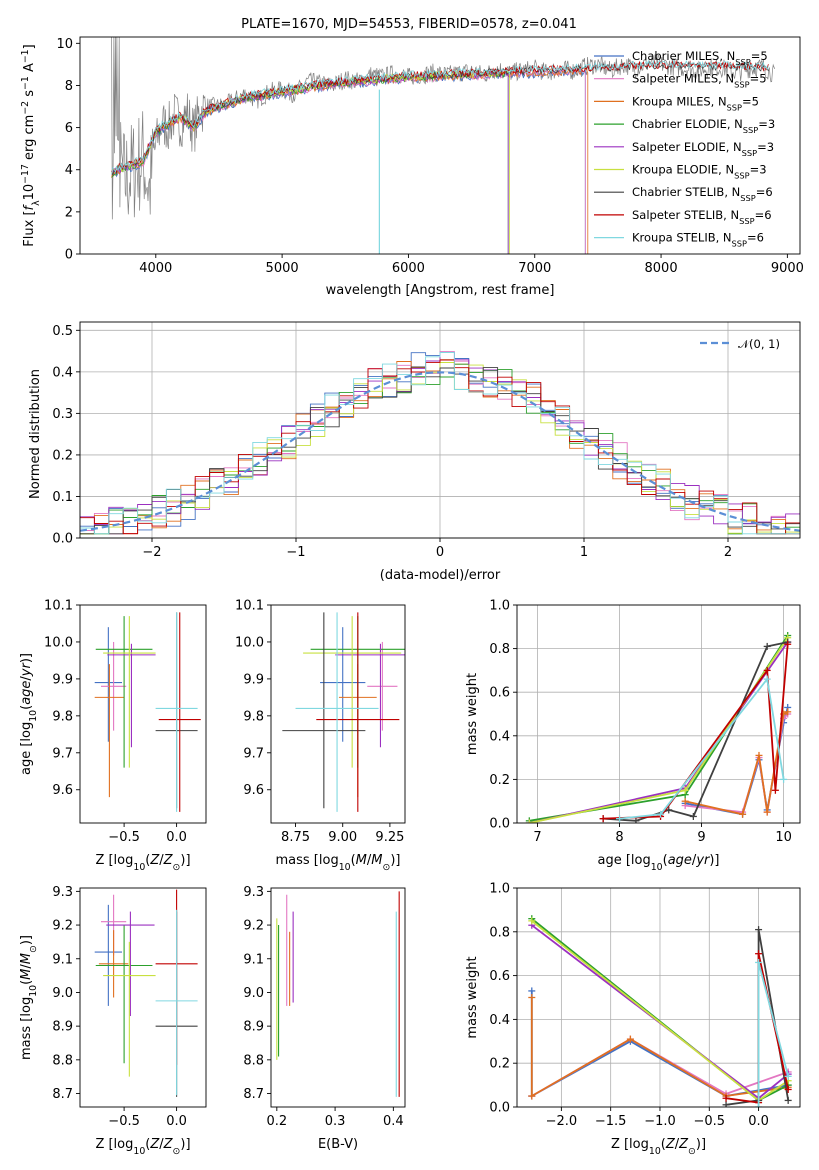  I want to click on legend-label: Chabrier STELIB, NSSP=6, so click(702, 194).